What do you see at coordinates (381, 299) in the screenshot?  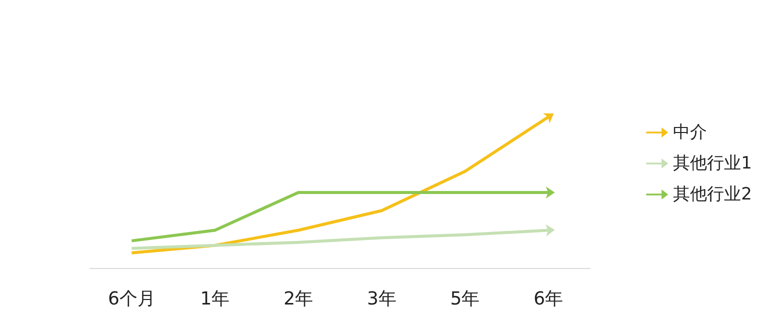 I see `x-tick-label: 3年` at bounding box center [381, 299].